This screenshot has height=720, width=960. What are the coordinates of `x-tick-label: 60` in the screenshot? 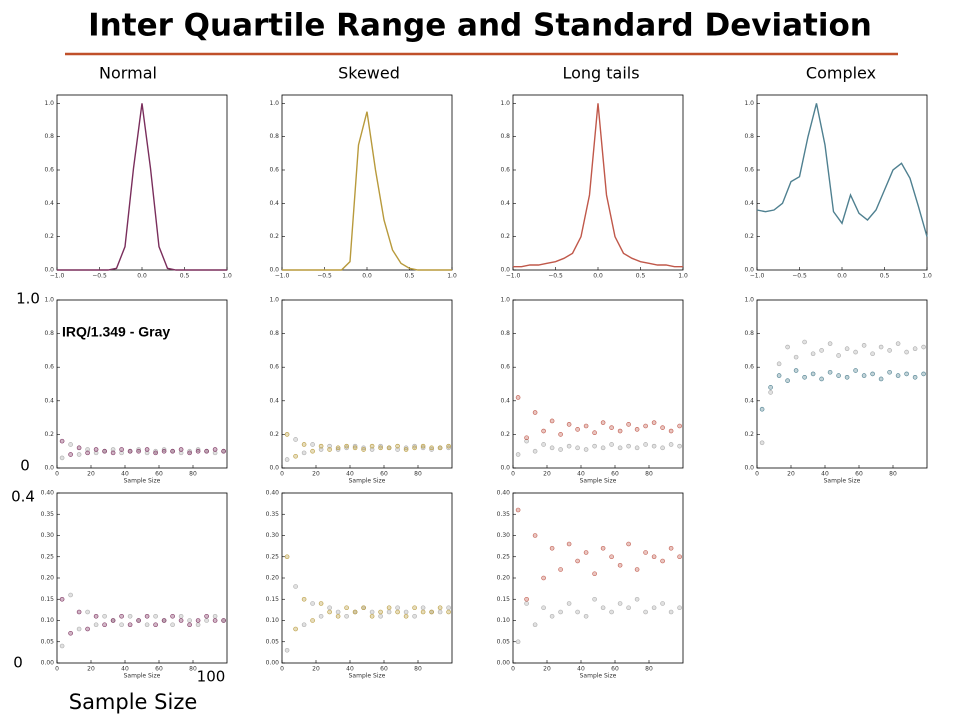 It's located at (159, 669).